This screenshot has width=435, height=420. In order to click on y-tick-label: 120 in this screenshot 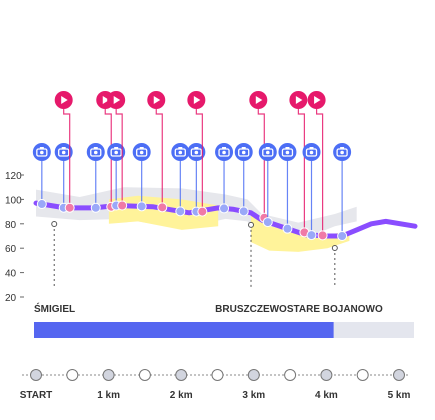, I will do `click(13, 176)`.